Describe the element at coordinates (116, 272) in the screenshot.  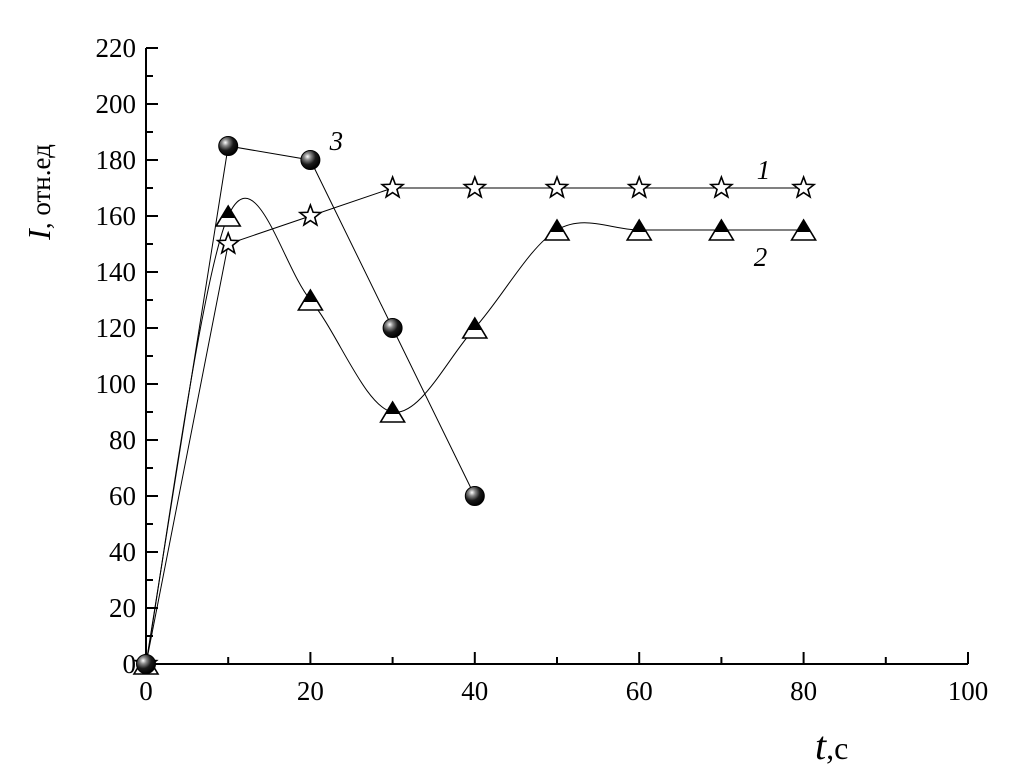
I see `y-tick-label: 140` at that location.